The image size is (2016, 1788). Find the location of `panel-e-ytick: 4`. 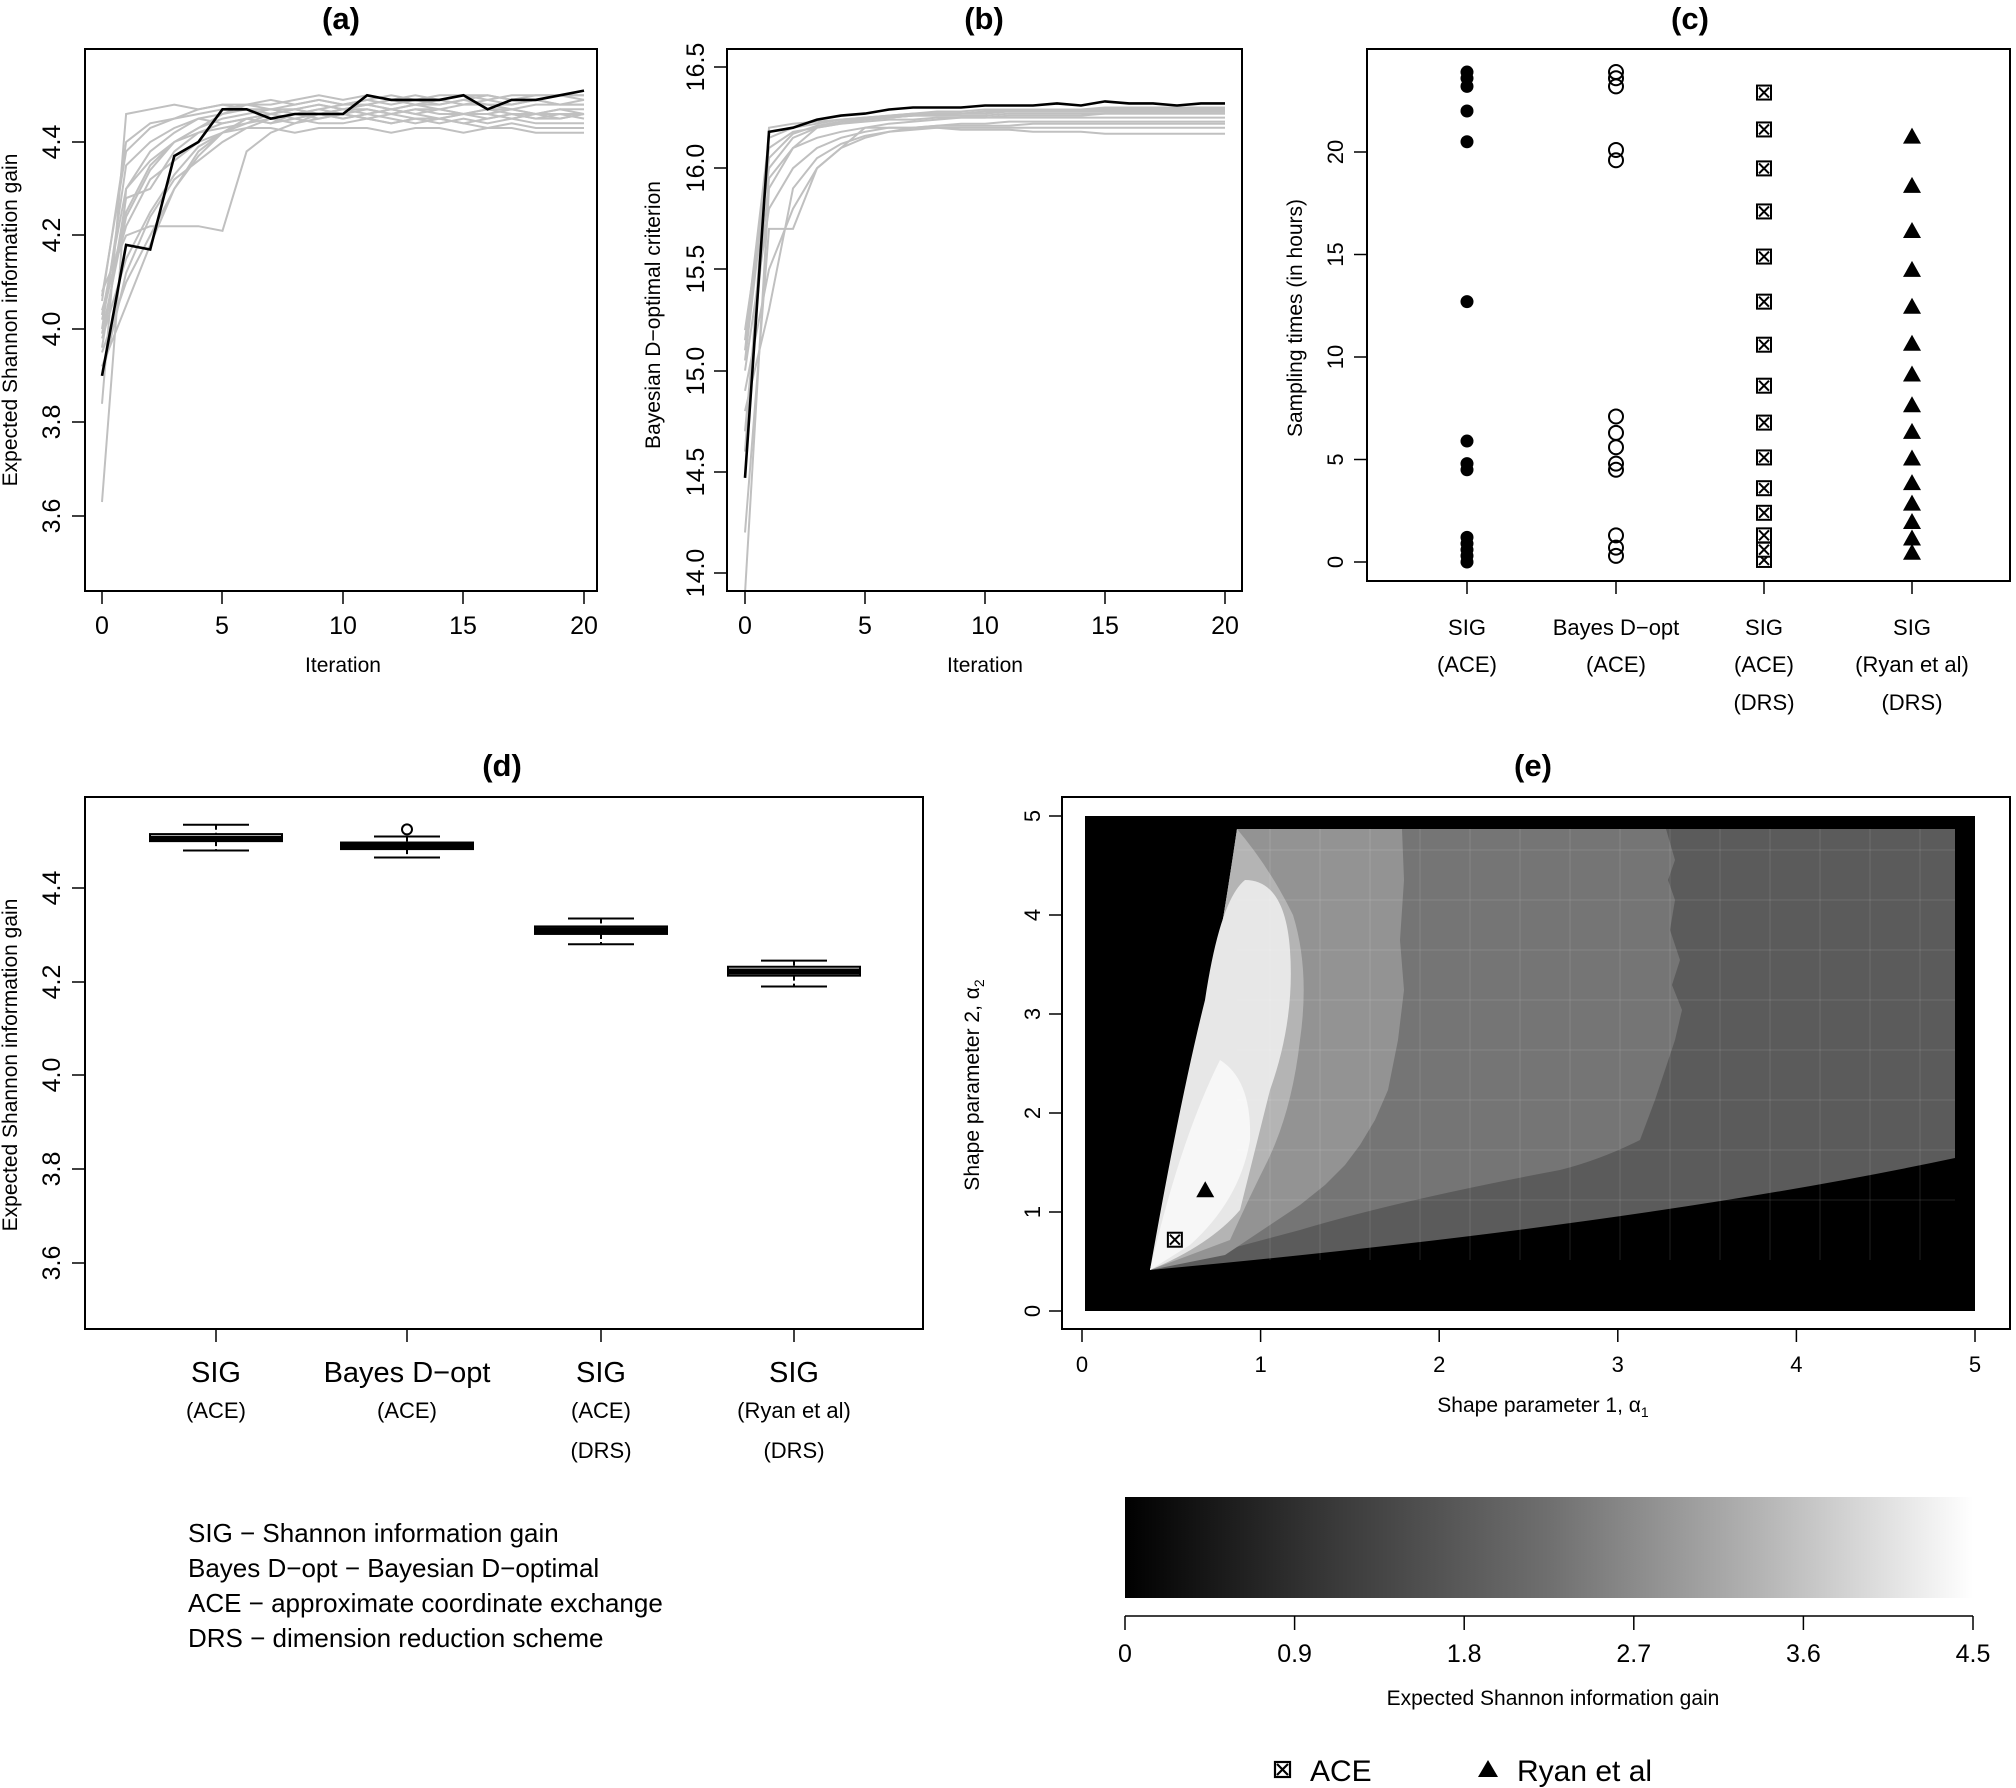

panel-e-ytick: 4 is located at coordinates (1032, 915).